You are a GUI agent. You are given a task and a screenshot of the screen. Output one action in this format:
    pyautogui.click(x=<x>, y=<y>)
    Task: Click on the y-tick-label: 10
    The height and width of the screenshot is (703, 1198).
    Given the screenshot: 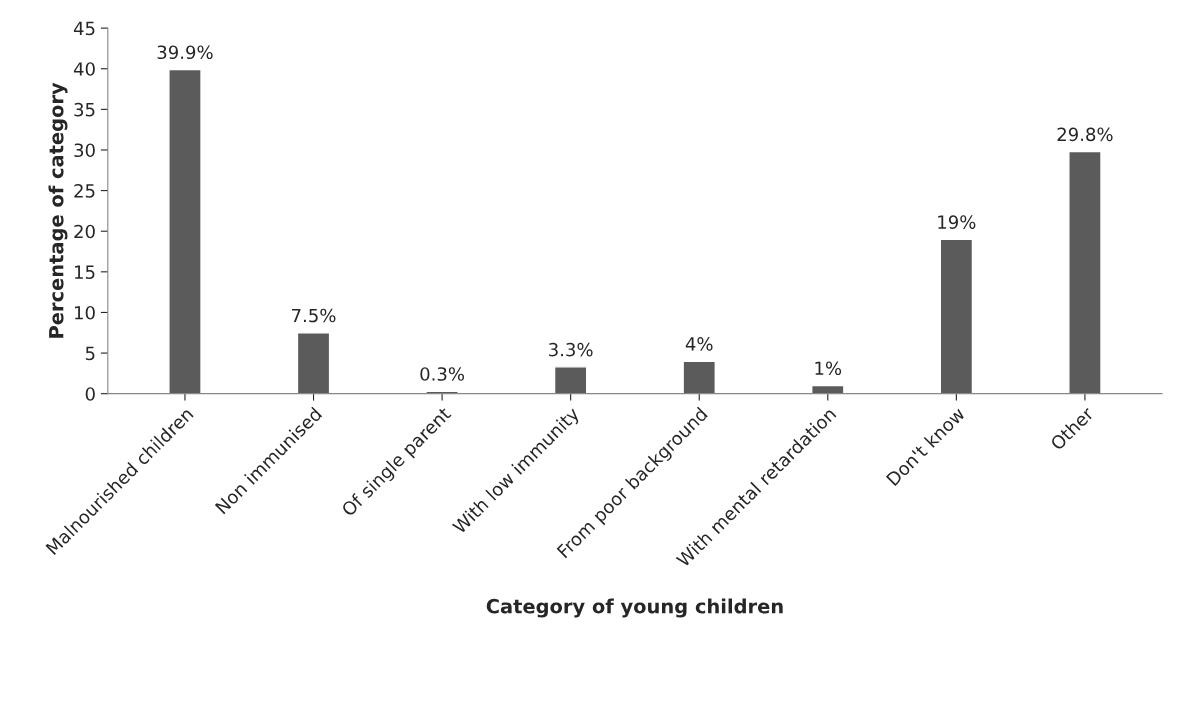 What is the action you would take?
    pyautogui.click(x=85, y=312)
    